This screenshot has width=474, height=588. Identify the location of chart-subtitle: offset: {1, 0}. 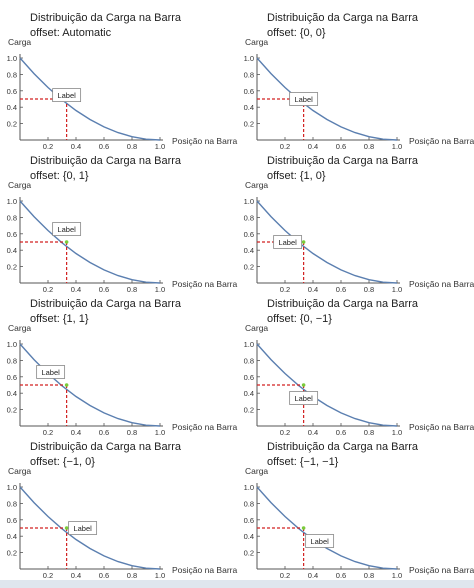
(296, 176).